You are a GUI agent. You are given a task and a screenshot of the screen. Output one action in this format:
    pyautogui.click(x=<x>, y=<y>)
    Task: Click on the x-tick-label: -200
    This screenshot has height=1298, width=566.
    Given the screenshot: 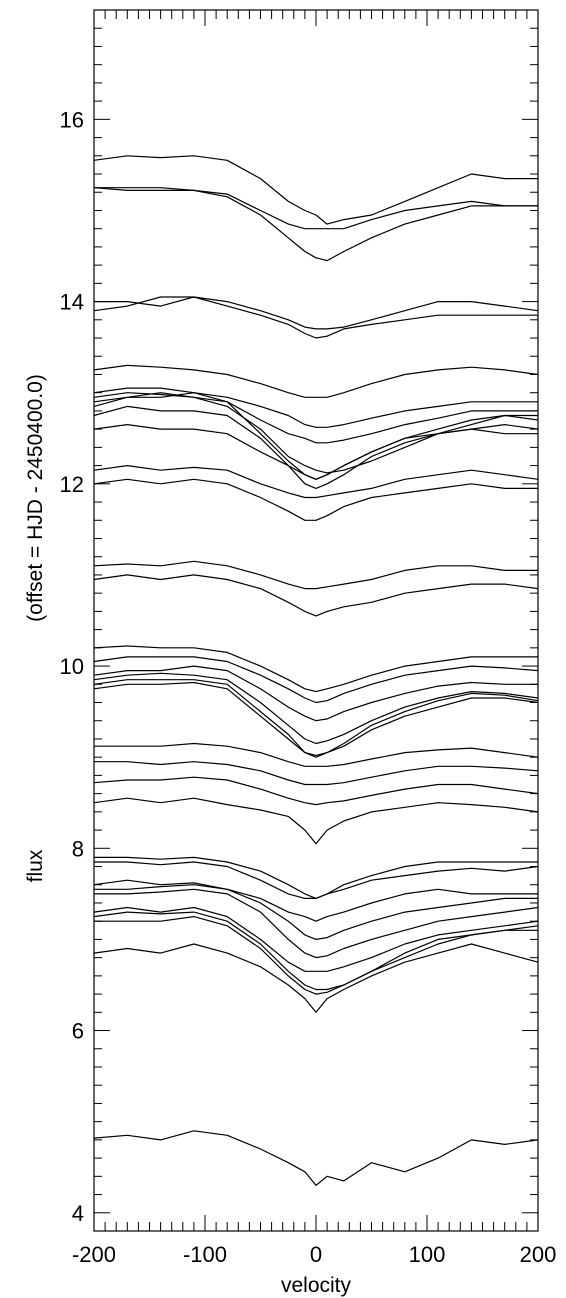 What is the action you would take?
    pyautogui.click(x=94, y=1254)
    